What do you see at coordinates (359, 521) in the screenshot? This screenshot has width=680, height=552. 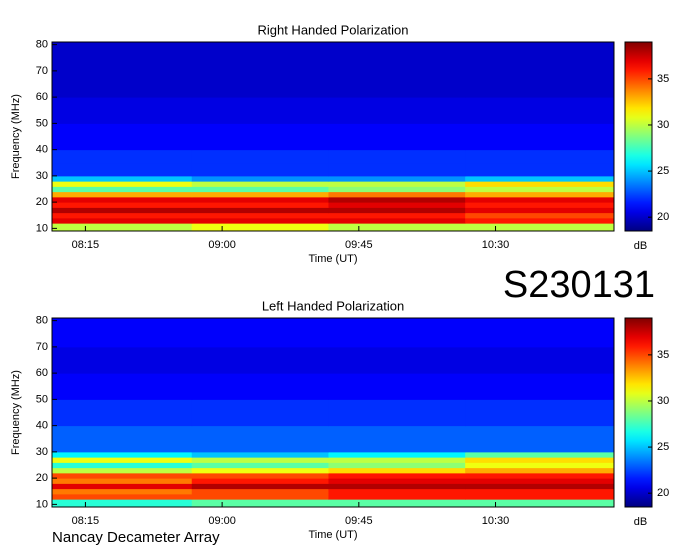 I see `x-tick-label: 09:45` at bounding box center [359, 521].